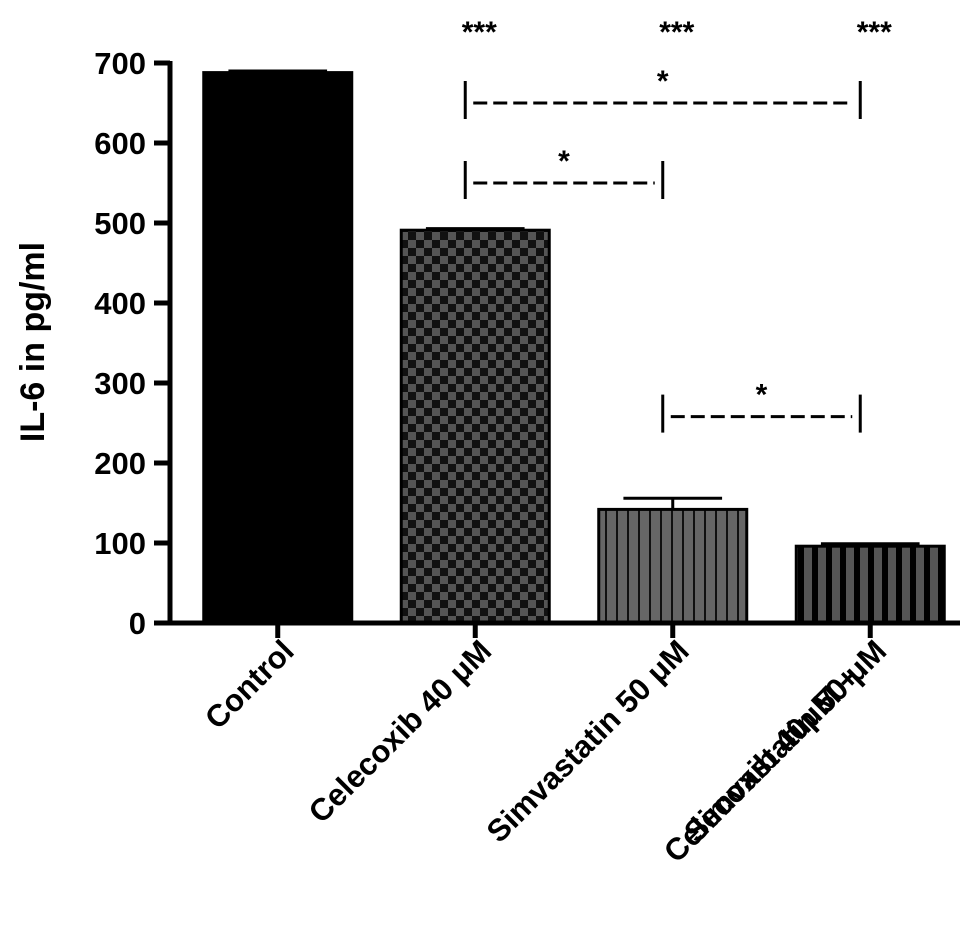 This screenshot has height=948, width=969. Describe the element at coordinates (120, 463) in the screenshot. I see `y-tick-label: 200` at that location.